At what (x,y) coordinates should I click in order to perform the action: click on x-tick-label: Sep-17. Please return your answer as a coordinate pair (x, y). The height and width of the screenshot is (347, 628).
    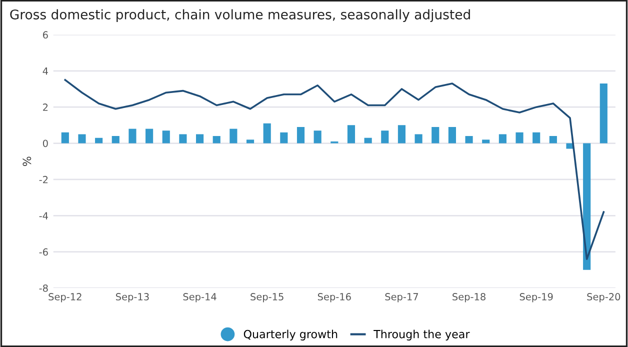
    Looking at the image, I should click on (401, 297).